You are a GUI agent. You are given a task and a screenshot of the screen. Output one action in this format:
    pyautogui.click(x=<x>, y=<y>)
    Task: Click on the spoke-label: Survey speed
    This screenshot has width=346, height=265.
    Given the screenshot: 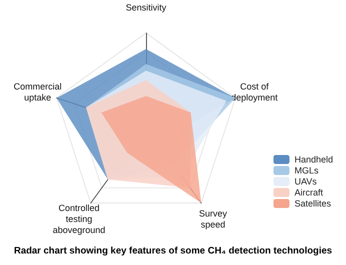 What is the action you would take?
    pyautogui.click(x=213, y=219)
    